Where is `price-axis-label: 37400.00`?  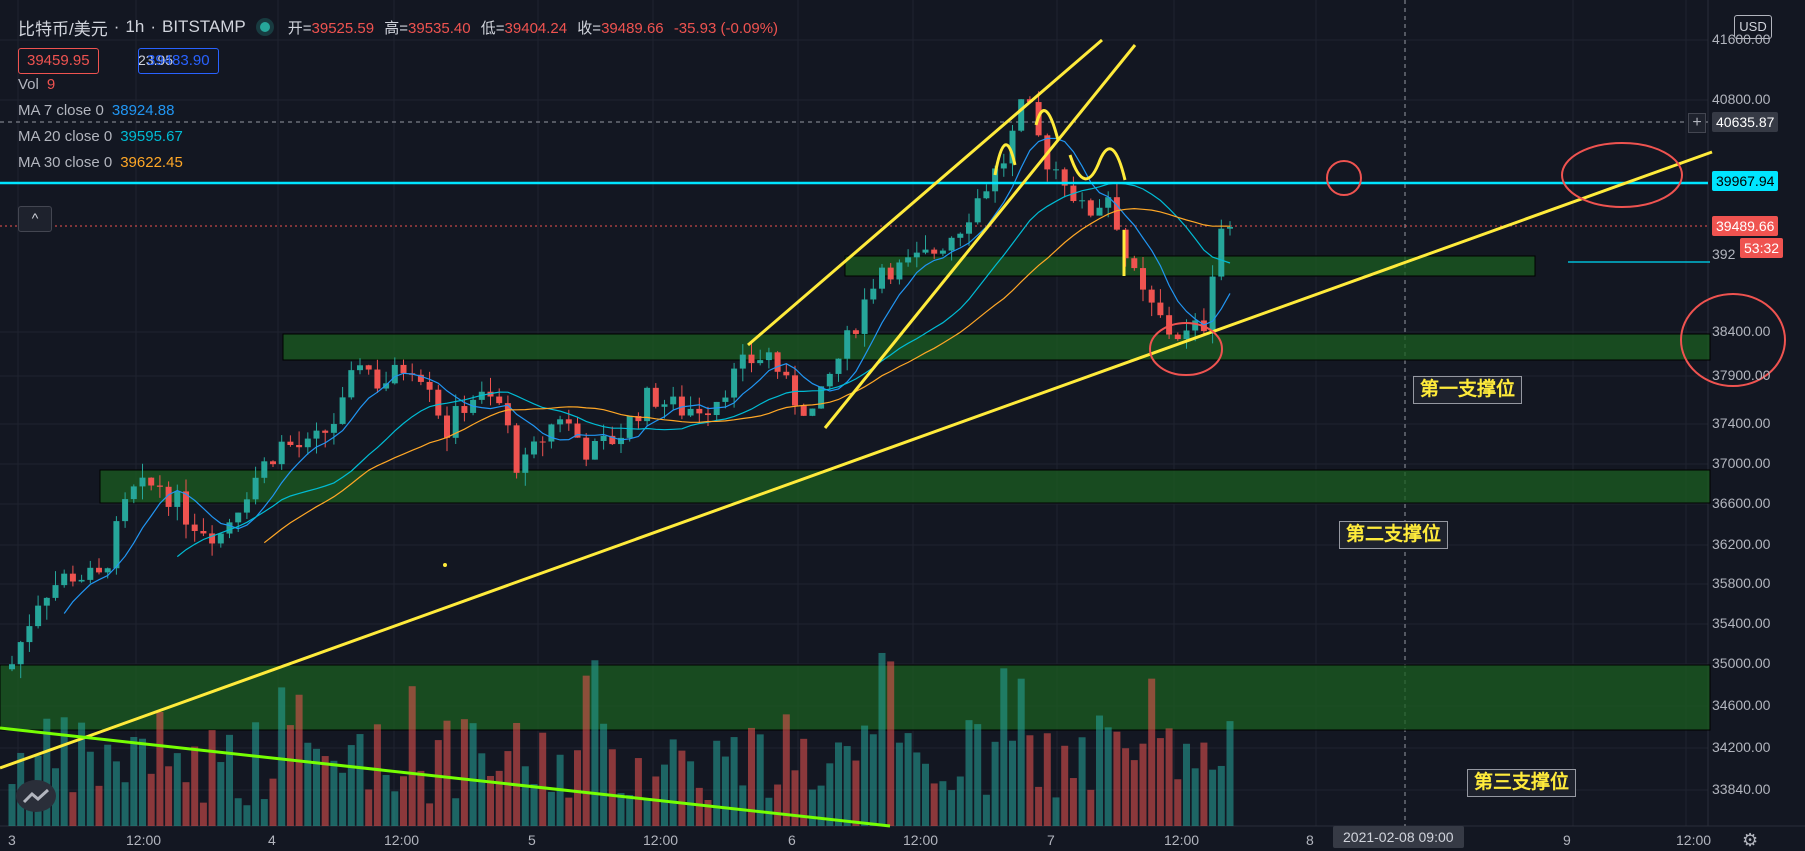
price-axis-label: 37400.00 is located at coordinates (1741, 423).